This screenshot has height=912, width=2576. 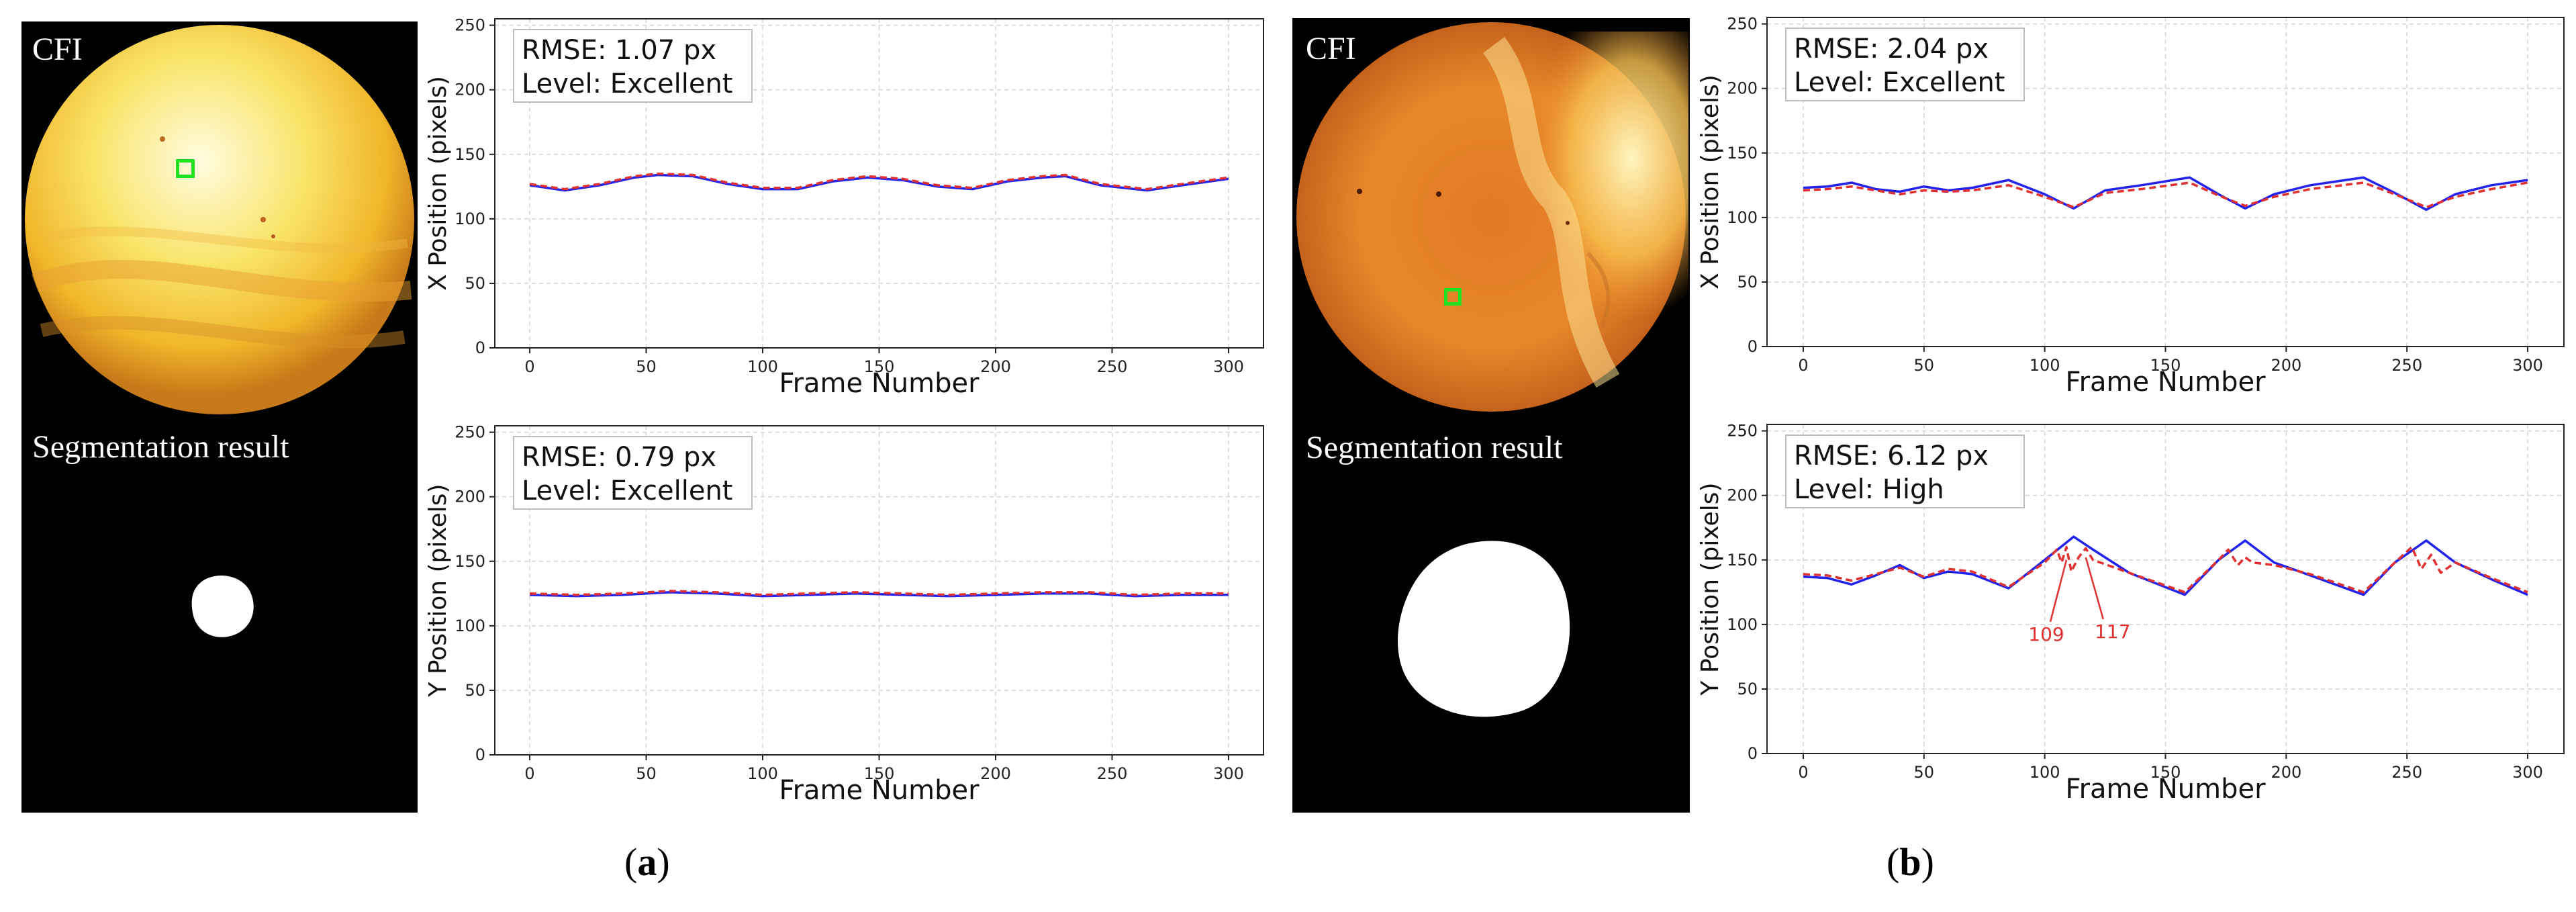 What do you see at coordinates (222, 606) in the screenshot?
I see `segmentation-blob-a` at bounding box center [222, 606].